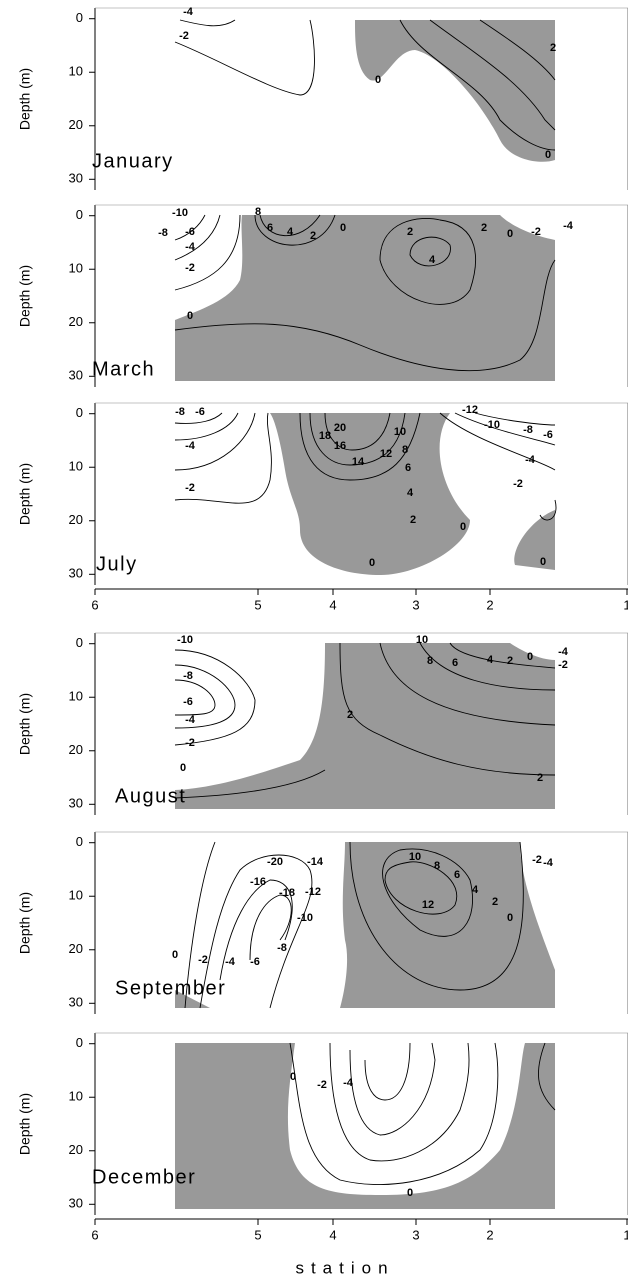 This screenshot has width=628, height=1283. I want to click on x-tick-label: 2, so click(489, 1234).